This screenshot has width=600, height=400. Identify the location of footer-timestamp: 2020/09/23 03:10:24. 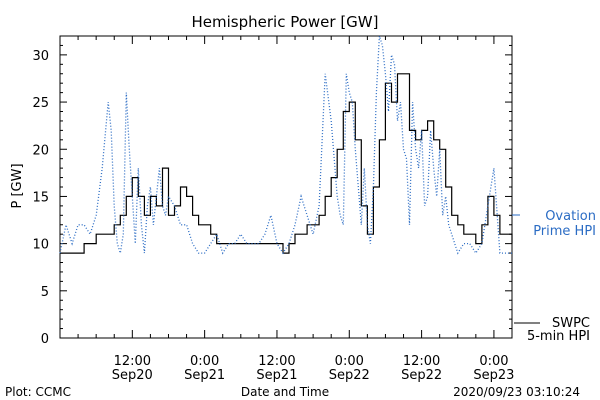
(516, 392).